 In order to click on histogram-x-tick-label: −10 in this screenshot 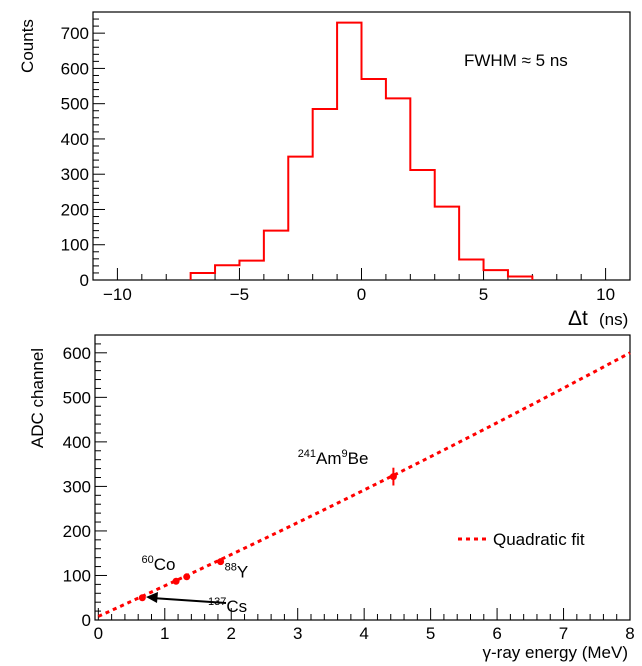, I will do `click(117, 294)`.